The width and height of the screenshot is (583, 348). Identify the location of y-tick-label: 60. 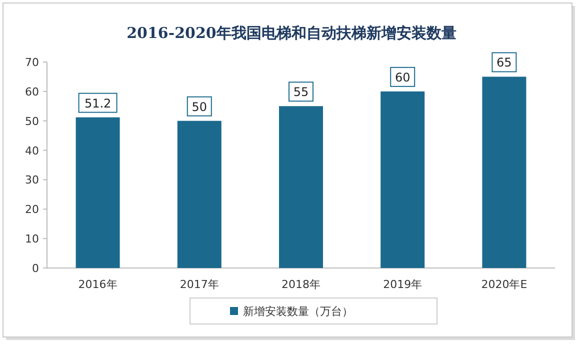
(32, 91).